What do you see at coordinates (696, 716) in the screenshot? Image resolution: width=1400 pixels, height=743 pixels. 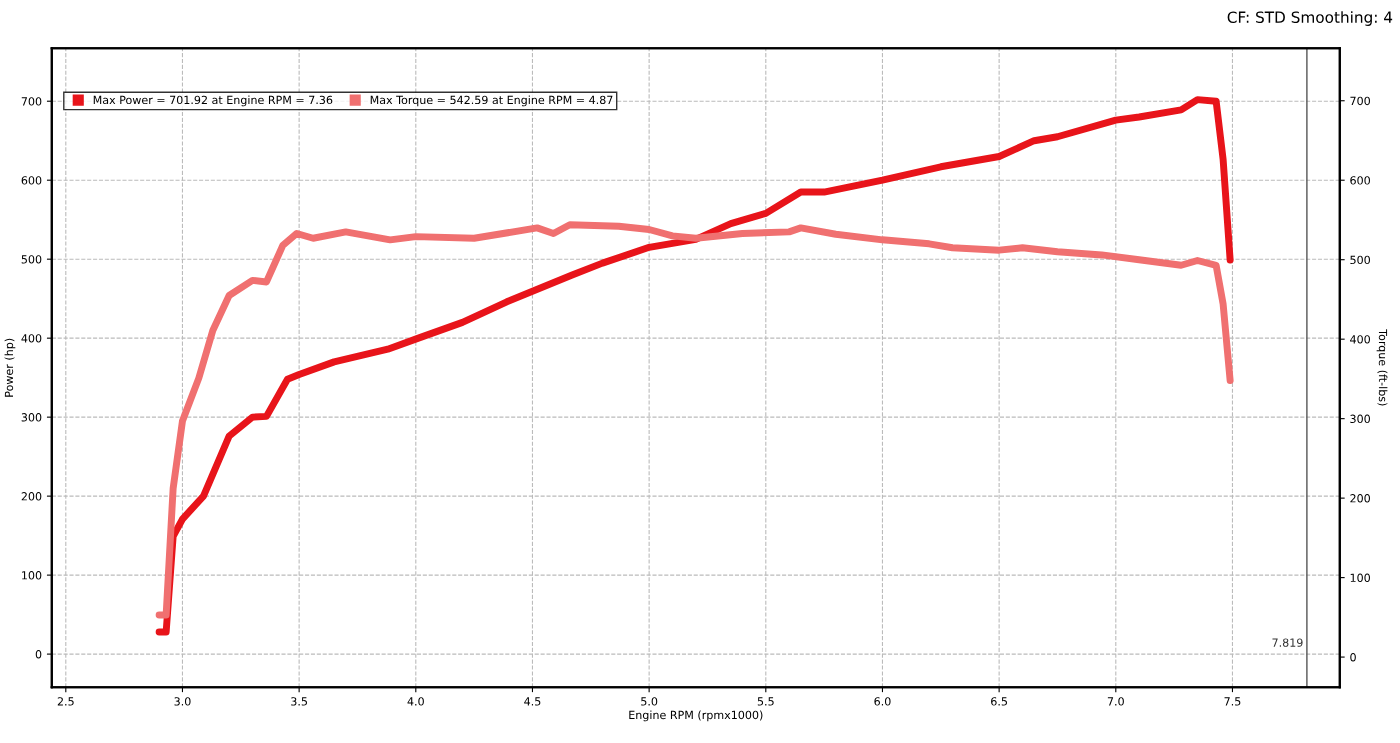 I see `x-axis-title: Engine RPM (rpmx1000)` at bounding box center [696, 716].